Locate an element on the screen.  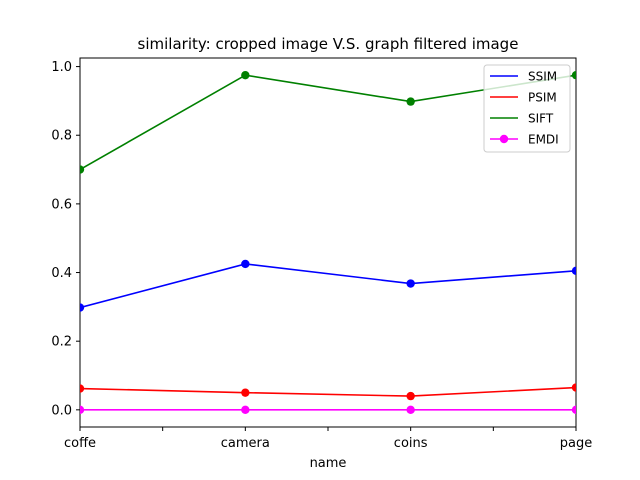
legend: SSIM PSIM SIFT EMDI is located at coordinates (527, 108).